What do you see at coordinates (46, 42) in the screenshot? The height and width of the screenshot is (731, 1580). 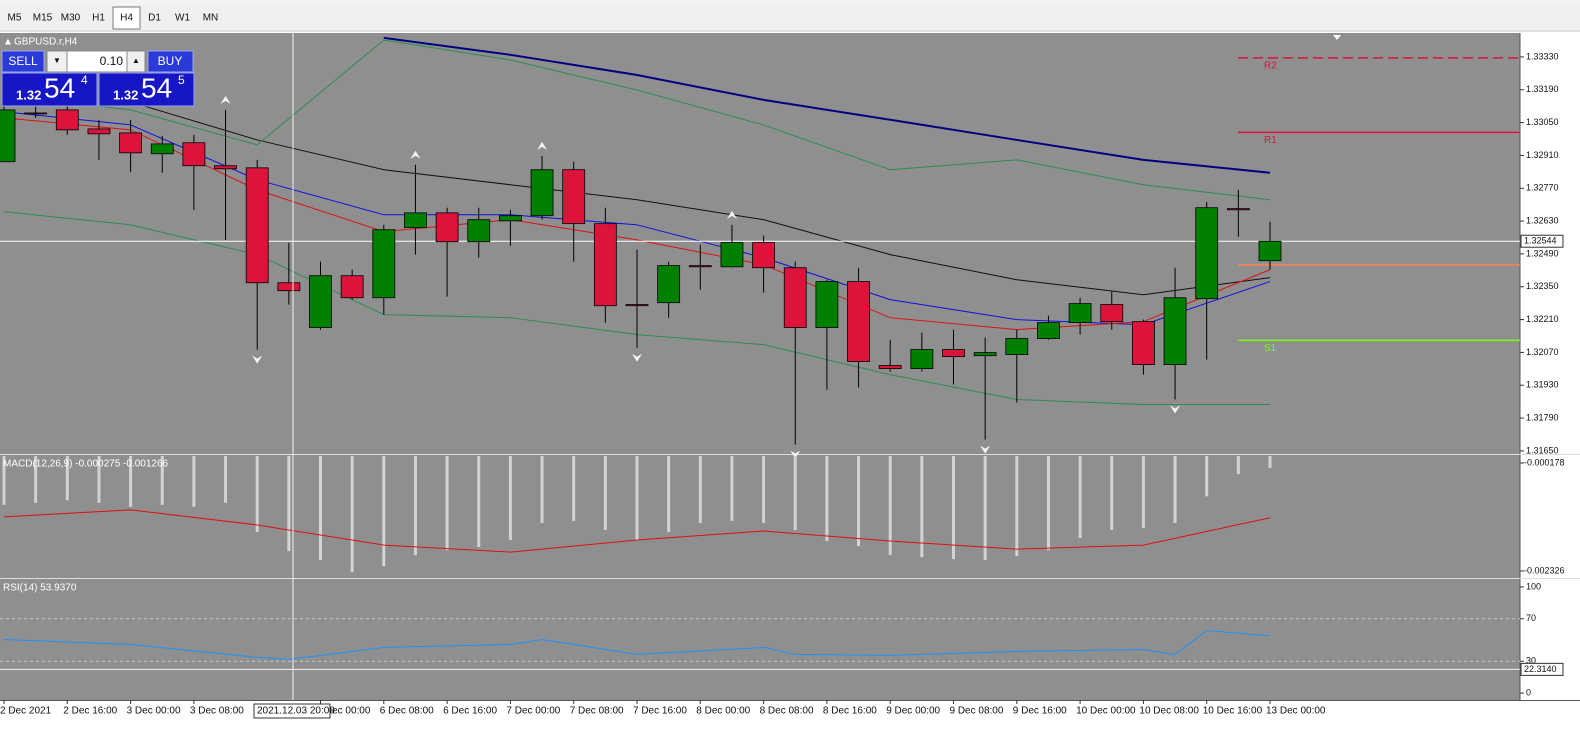 I see `symbol: GBPUSD.r,H4` at bounding box center [46, 42].